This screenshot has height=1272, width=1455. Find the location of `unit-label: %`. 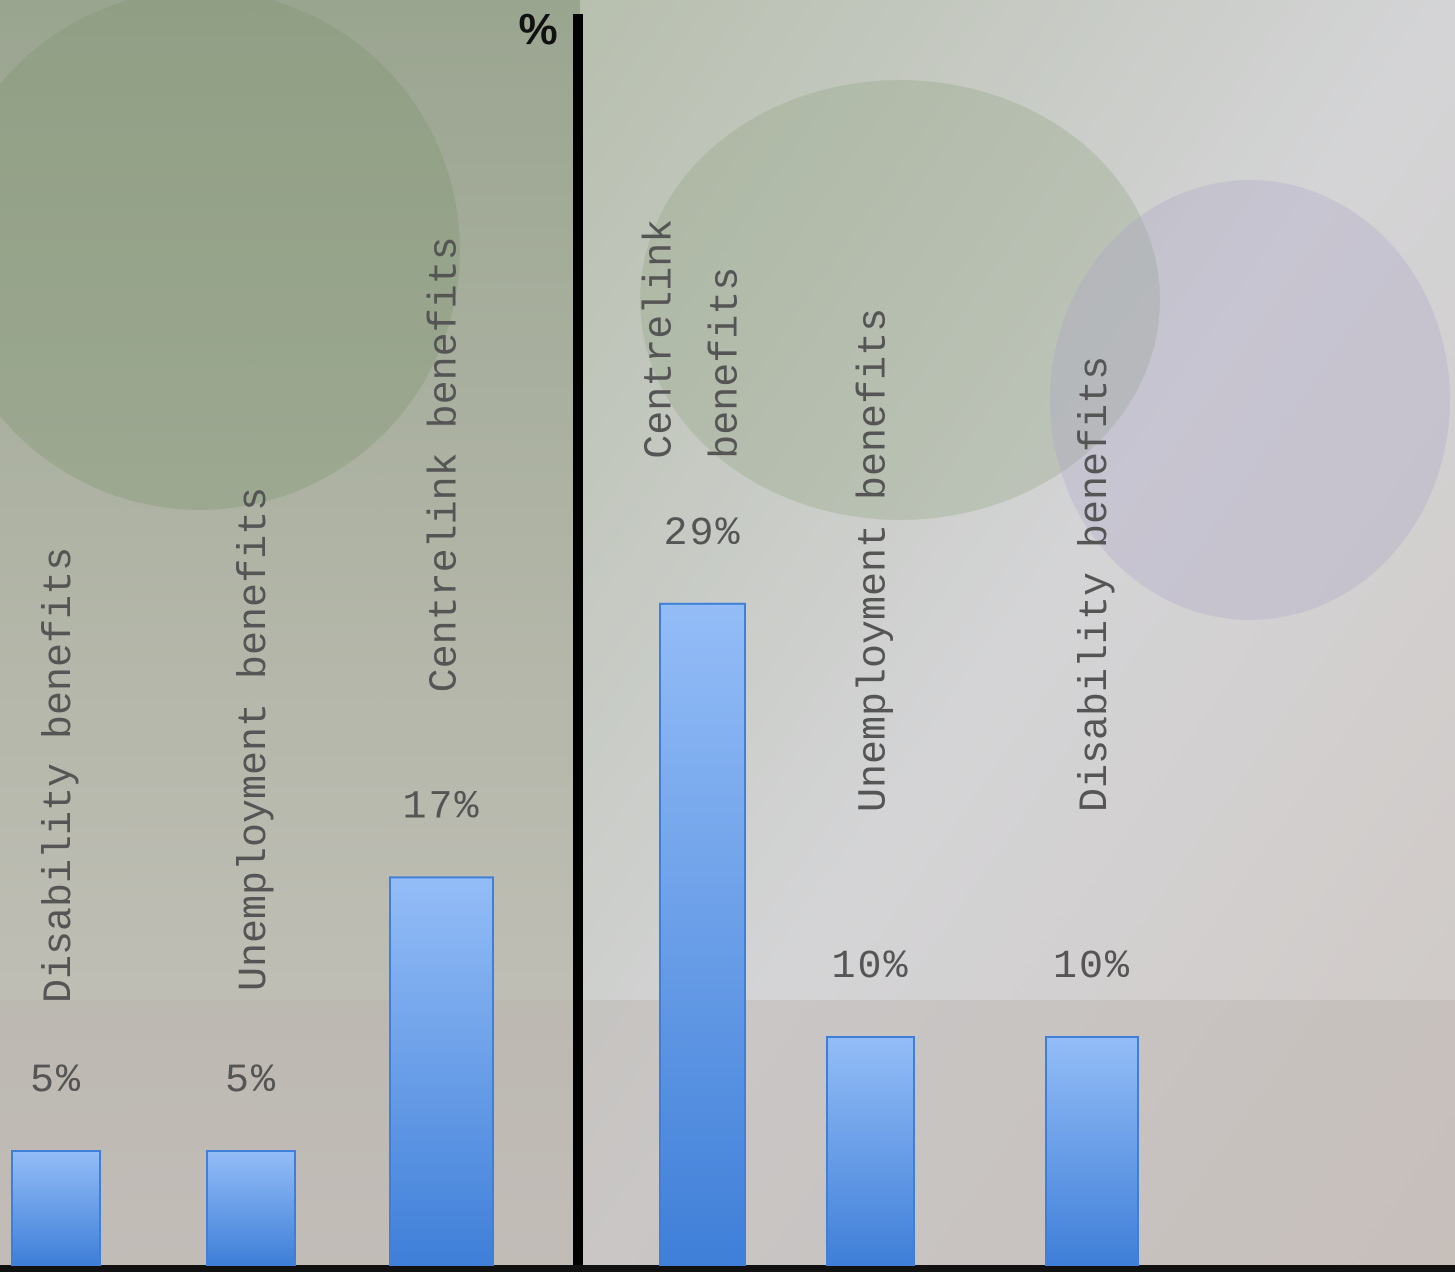

unit-label: % is located at coordinates (537, 29).